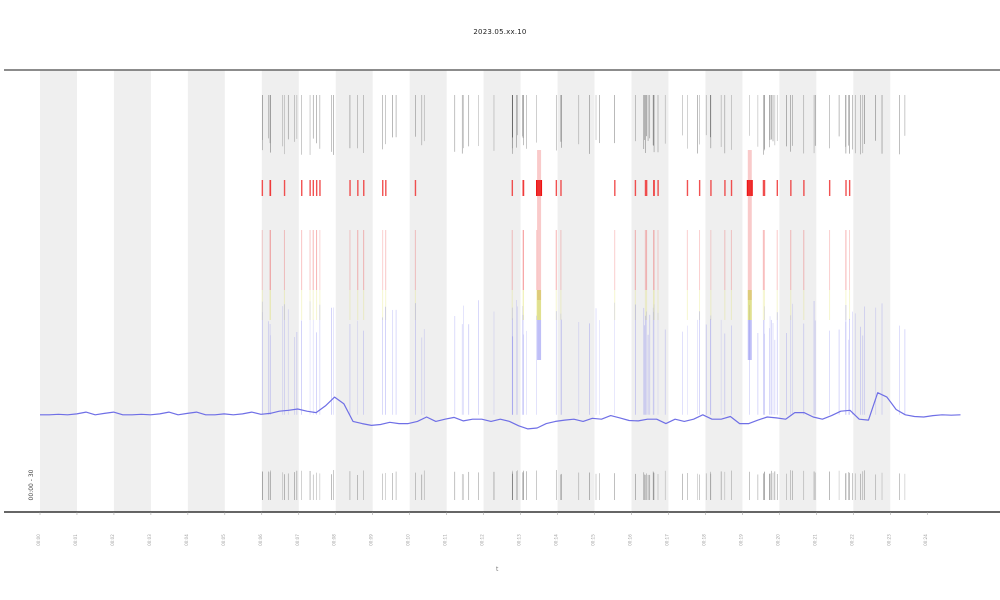 The image size is (1000, 600). Describe the element at coordinates (556, 540) in the screenshot. I see `x-tick-label: 00:14` at that location.